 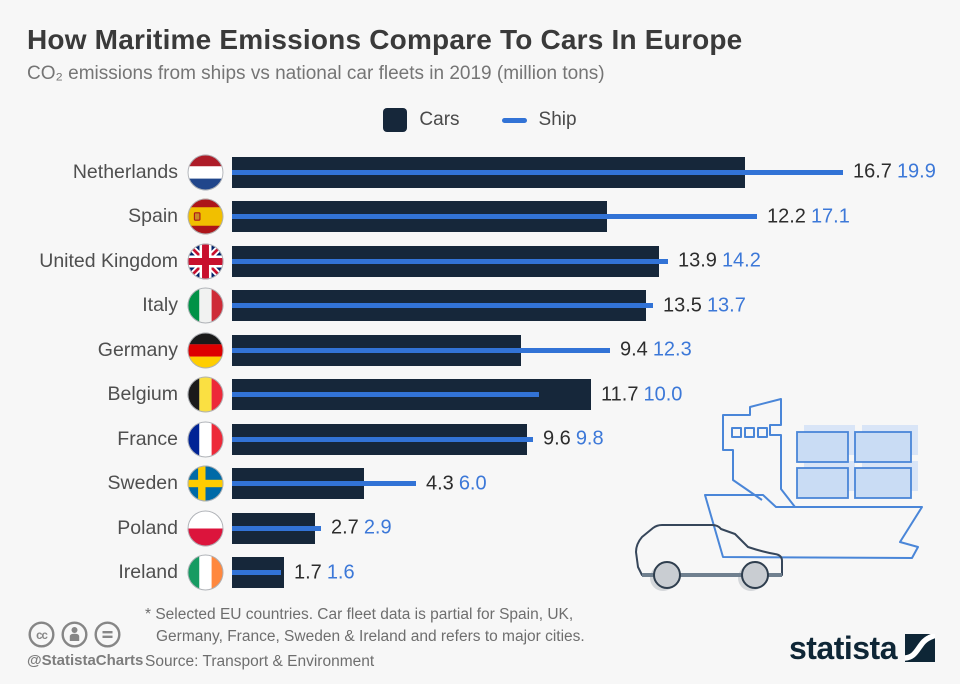 What do you see at coordinates (148, 572) in the screenshot?
I see `country-label: Ireland` at bounding box center [148, 572].